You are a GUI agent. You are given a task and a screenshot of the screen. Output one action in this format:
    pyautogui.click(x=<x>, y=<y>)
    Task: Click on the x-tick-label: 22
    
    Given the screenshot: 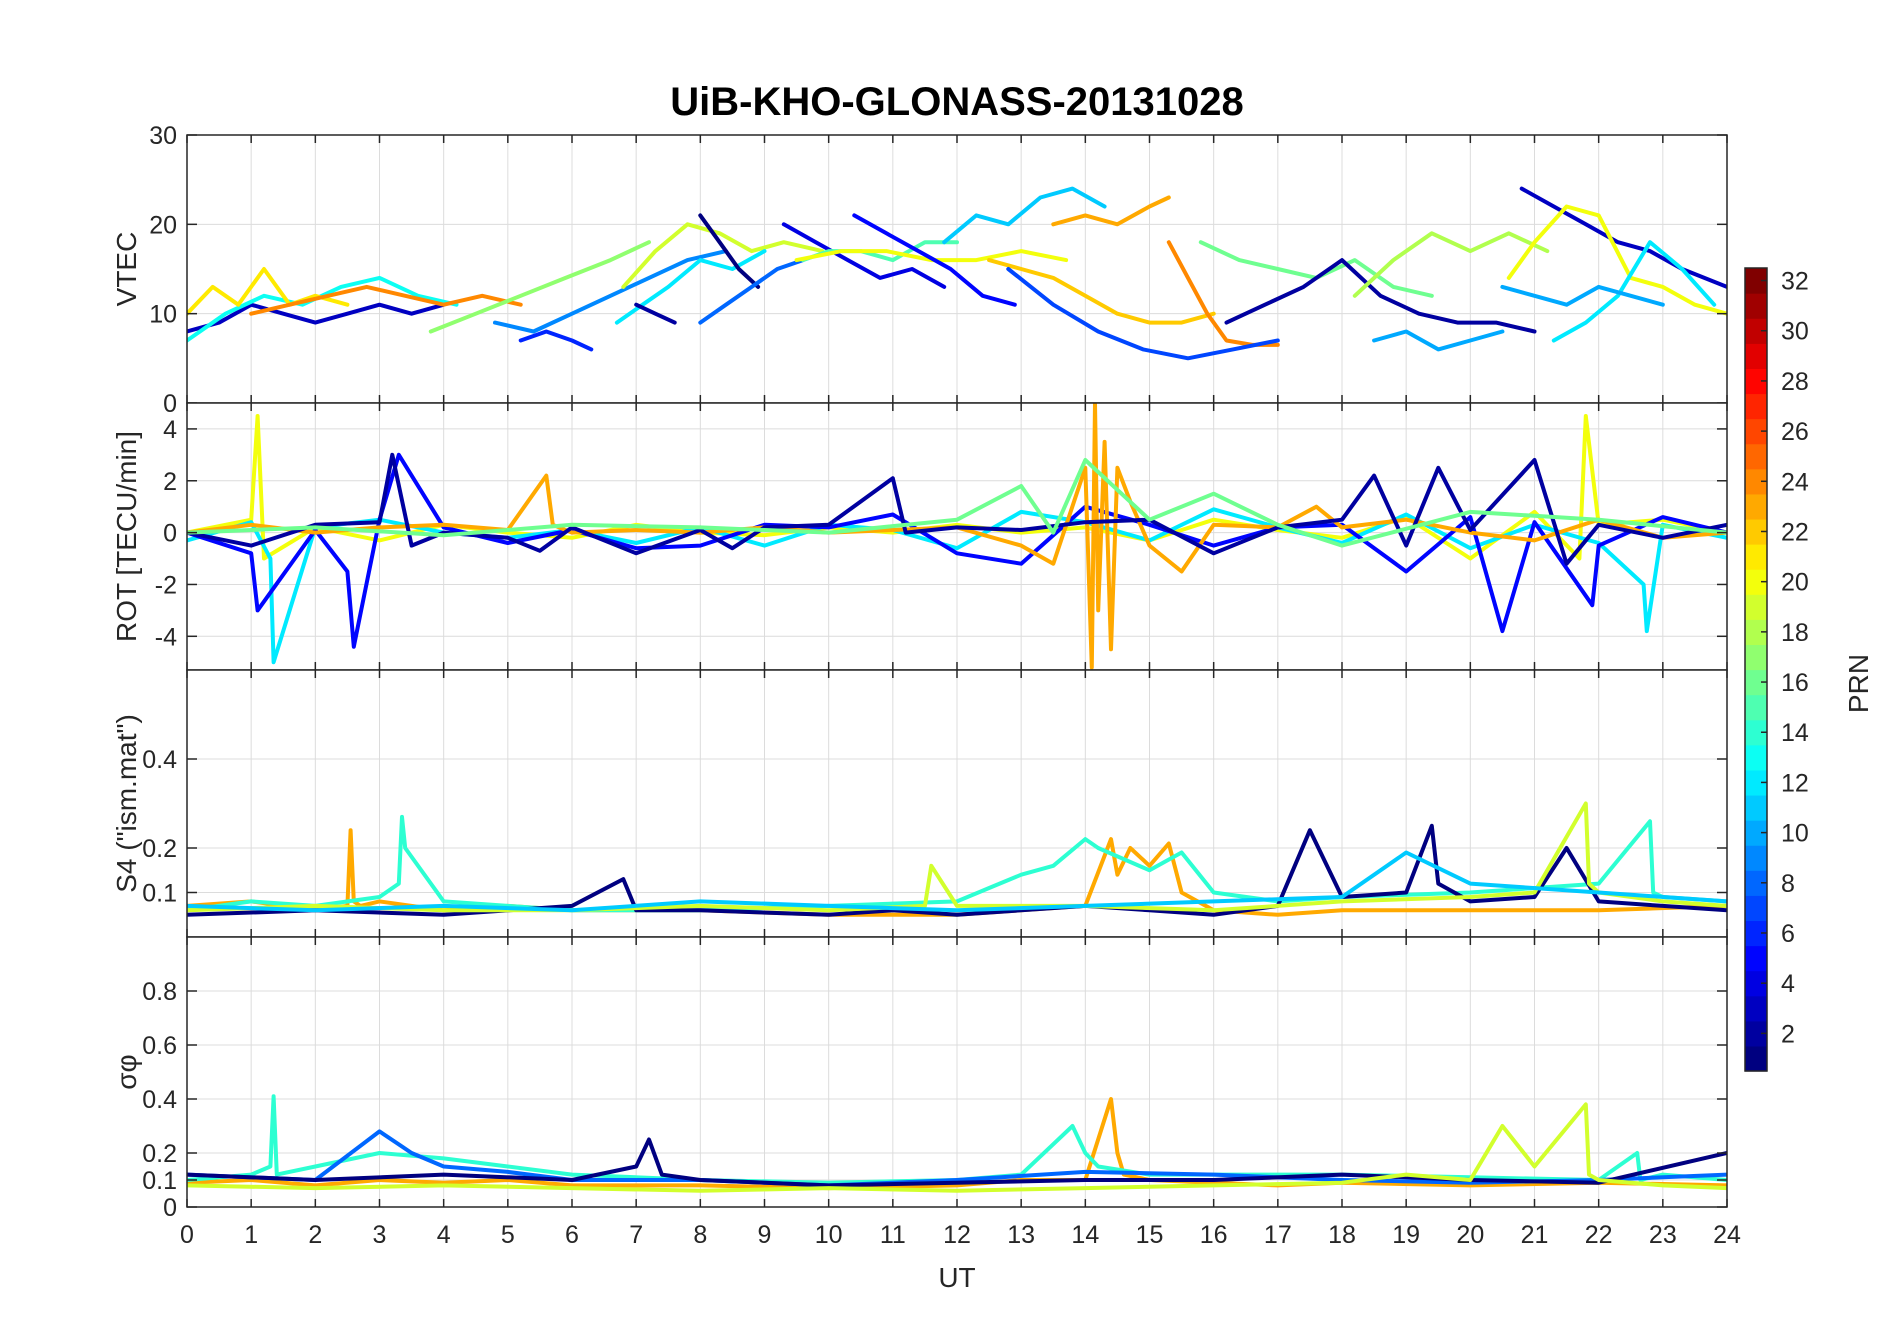 What is the action you would take?
    pyautogui.click(x=1599, y=1235)
    